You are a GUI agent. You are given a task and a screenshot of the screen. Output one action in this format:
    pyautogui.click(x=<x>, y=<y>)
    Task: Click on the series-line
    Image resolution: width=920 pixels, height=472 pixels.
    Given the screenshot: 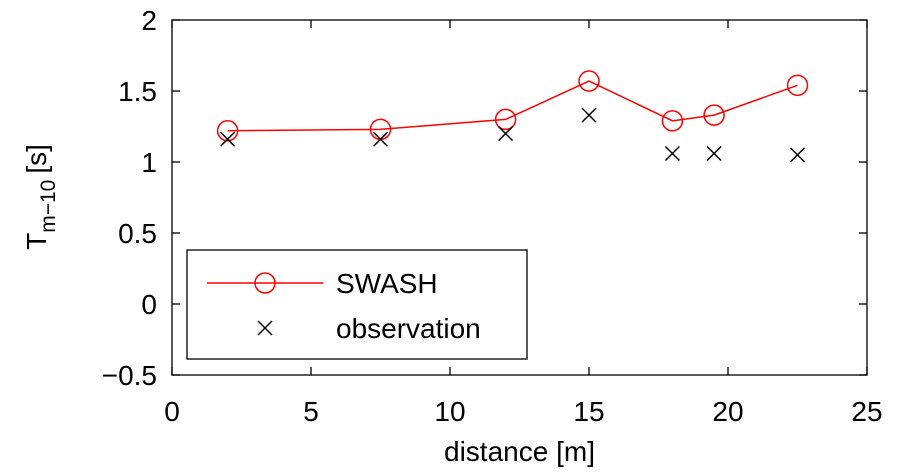 What is the action you would take?
    pyautogui.click(x=512, y=106)
    